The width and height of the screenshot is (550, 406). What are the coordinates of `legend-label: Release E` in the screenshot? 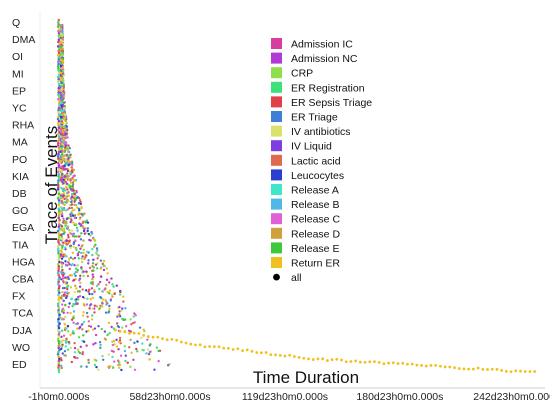 It's located at (315, 249).